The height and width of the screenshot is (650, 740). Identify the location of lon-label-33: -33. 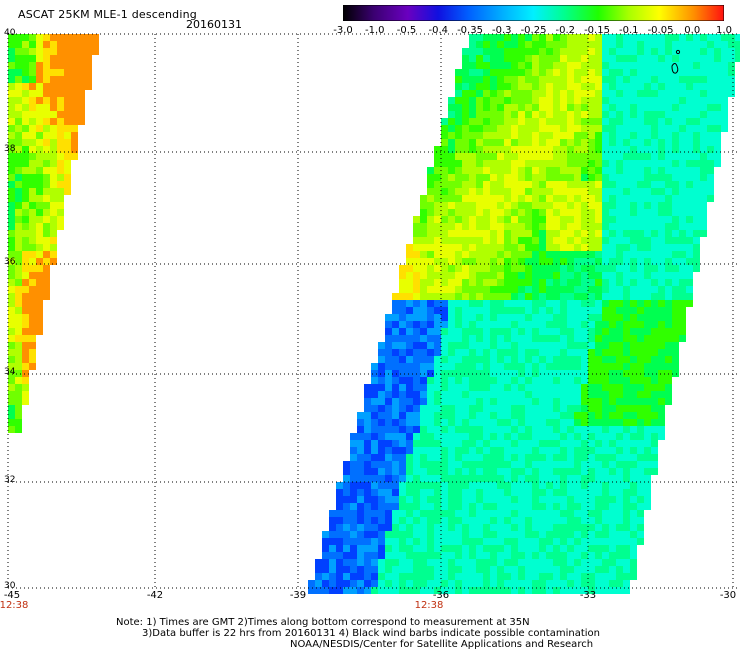
(588, 595).